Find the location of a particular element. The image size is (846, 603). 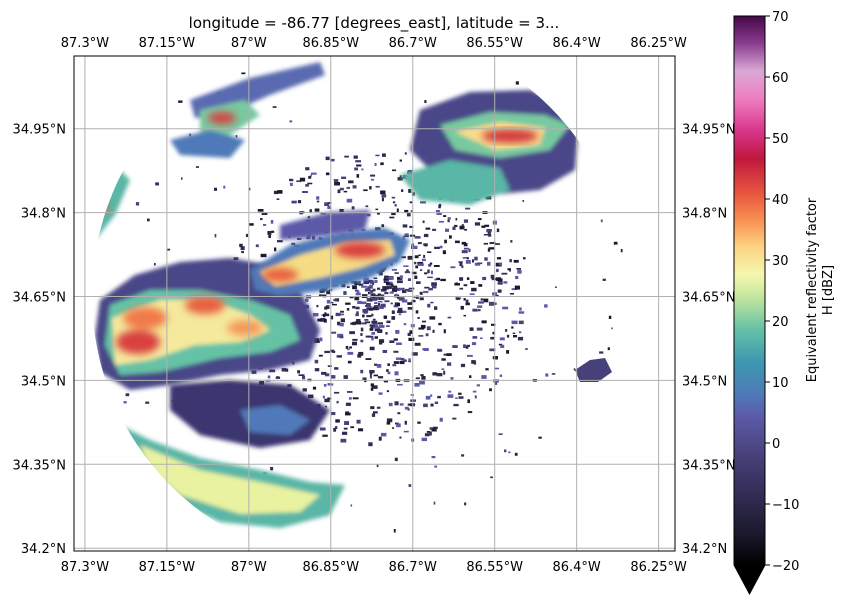

y-tick-label-right: 34.5°N is located at coordinates (704, 381).